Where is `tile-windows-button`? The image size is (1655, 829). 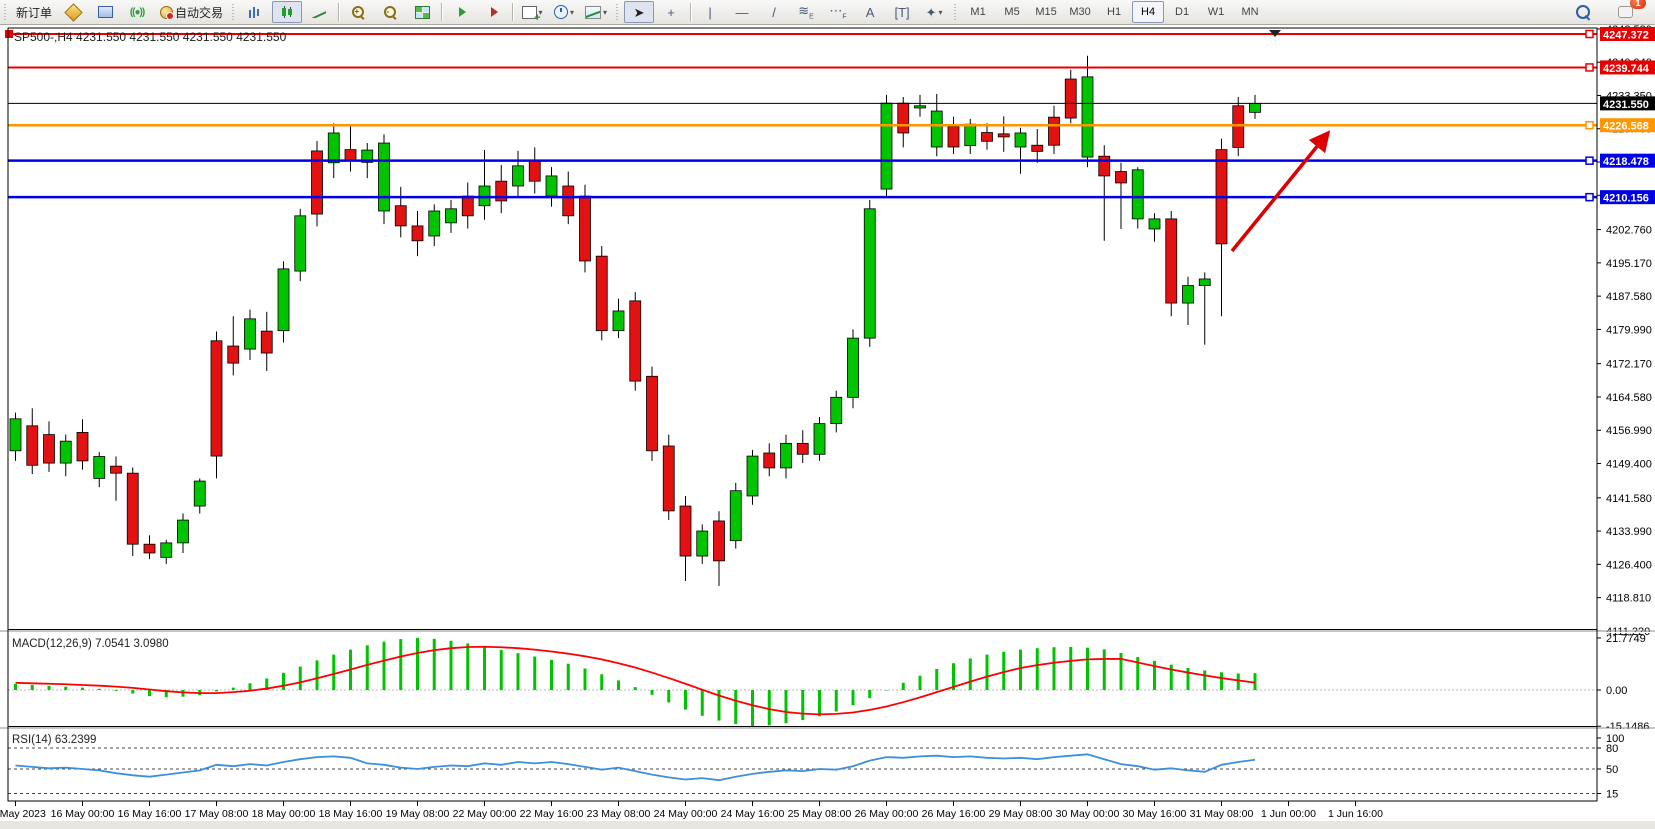
tile-windows-button is located at coordinates (422, 12).